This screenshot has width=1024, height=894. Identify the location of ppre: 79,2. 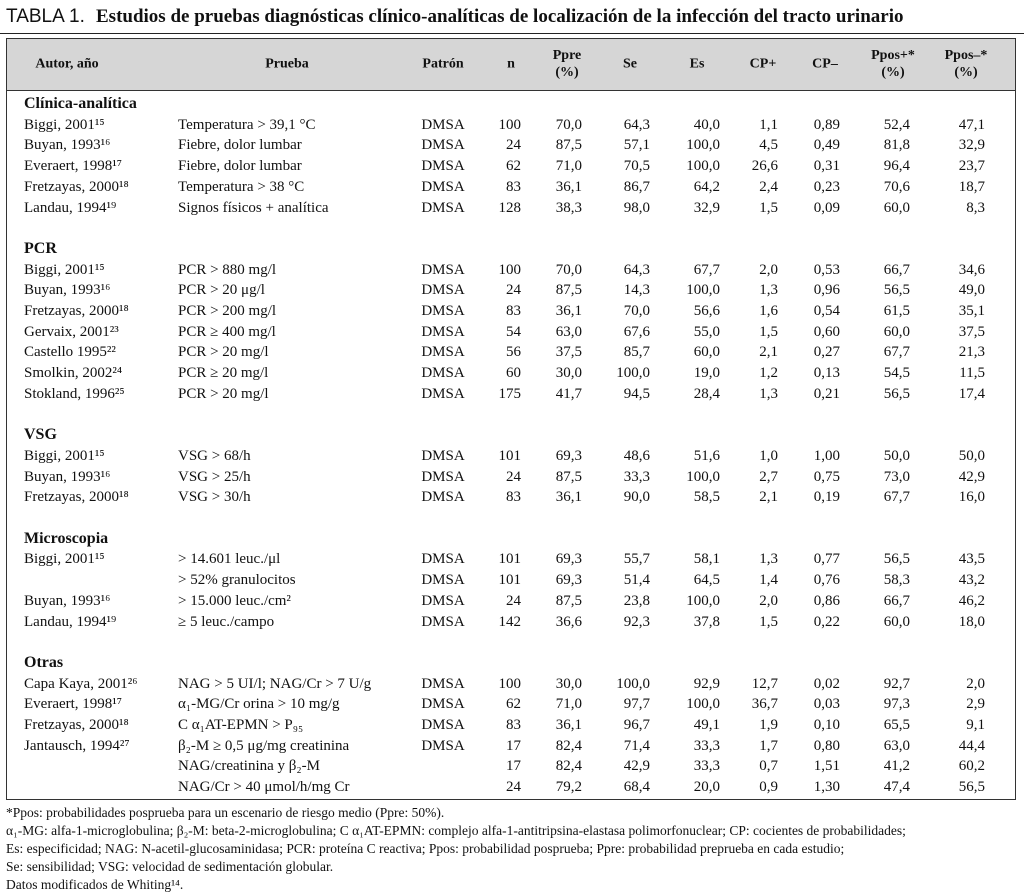
(568, 787).